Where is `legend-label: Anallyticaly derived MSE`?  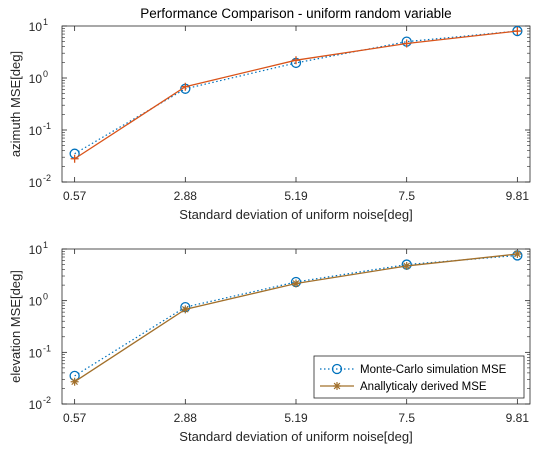
legend-label: Anallyticaly derived MSE is located at coordinates (423, 387).